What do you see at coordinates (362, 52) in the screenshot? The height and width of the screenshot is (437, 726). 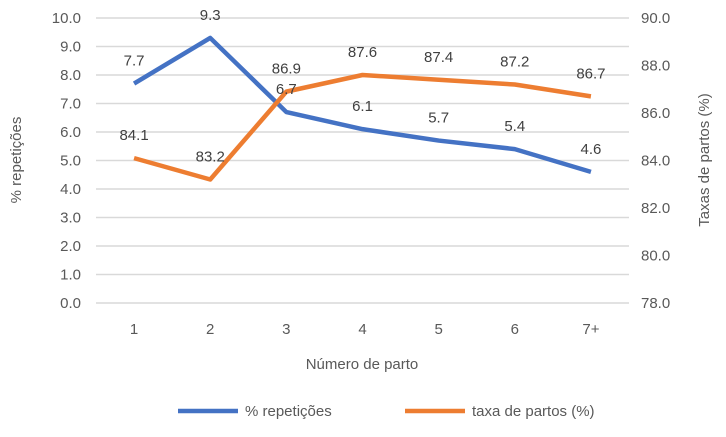 I see `data-label: 87.6` at bounding box center [362, 52].